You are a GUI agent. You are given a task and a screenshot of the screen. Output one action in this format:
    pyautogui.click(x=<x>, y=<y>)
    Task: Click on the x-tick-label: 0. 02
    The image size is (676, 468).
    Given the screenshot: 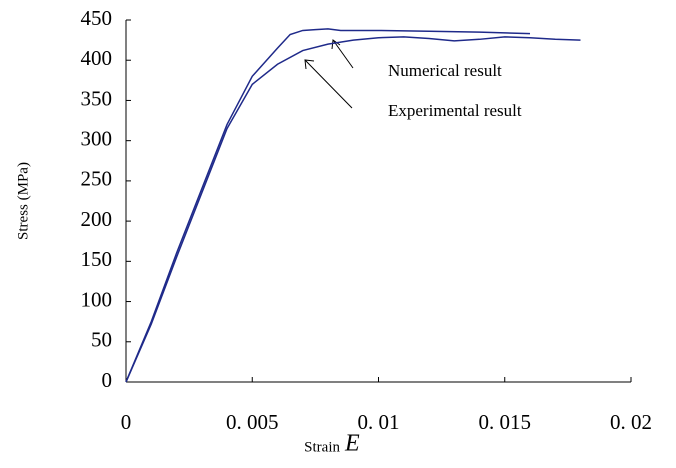 What is the action you would take?
    pyautogui.click(x=631, y=422)
    